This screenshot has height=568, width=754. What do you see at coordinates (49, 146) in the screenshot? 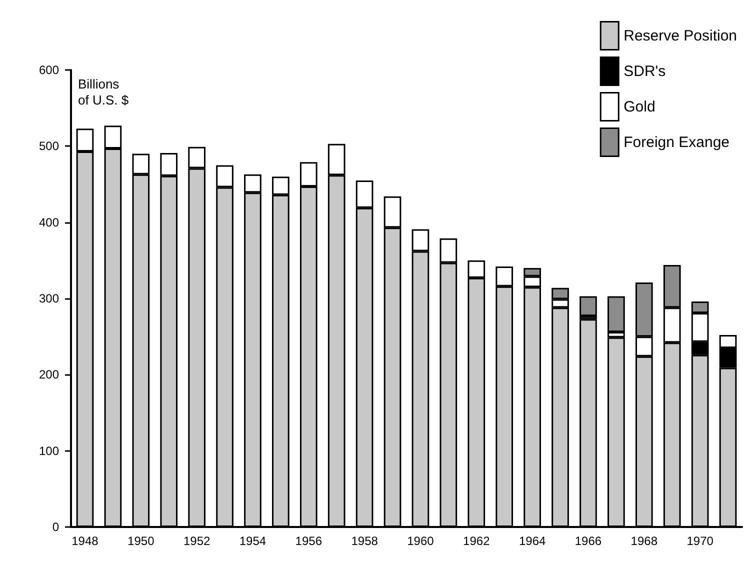
I see `y-tick-label: 500` at bounding box center [49, 146].